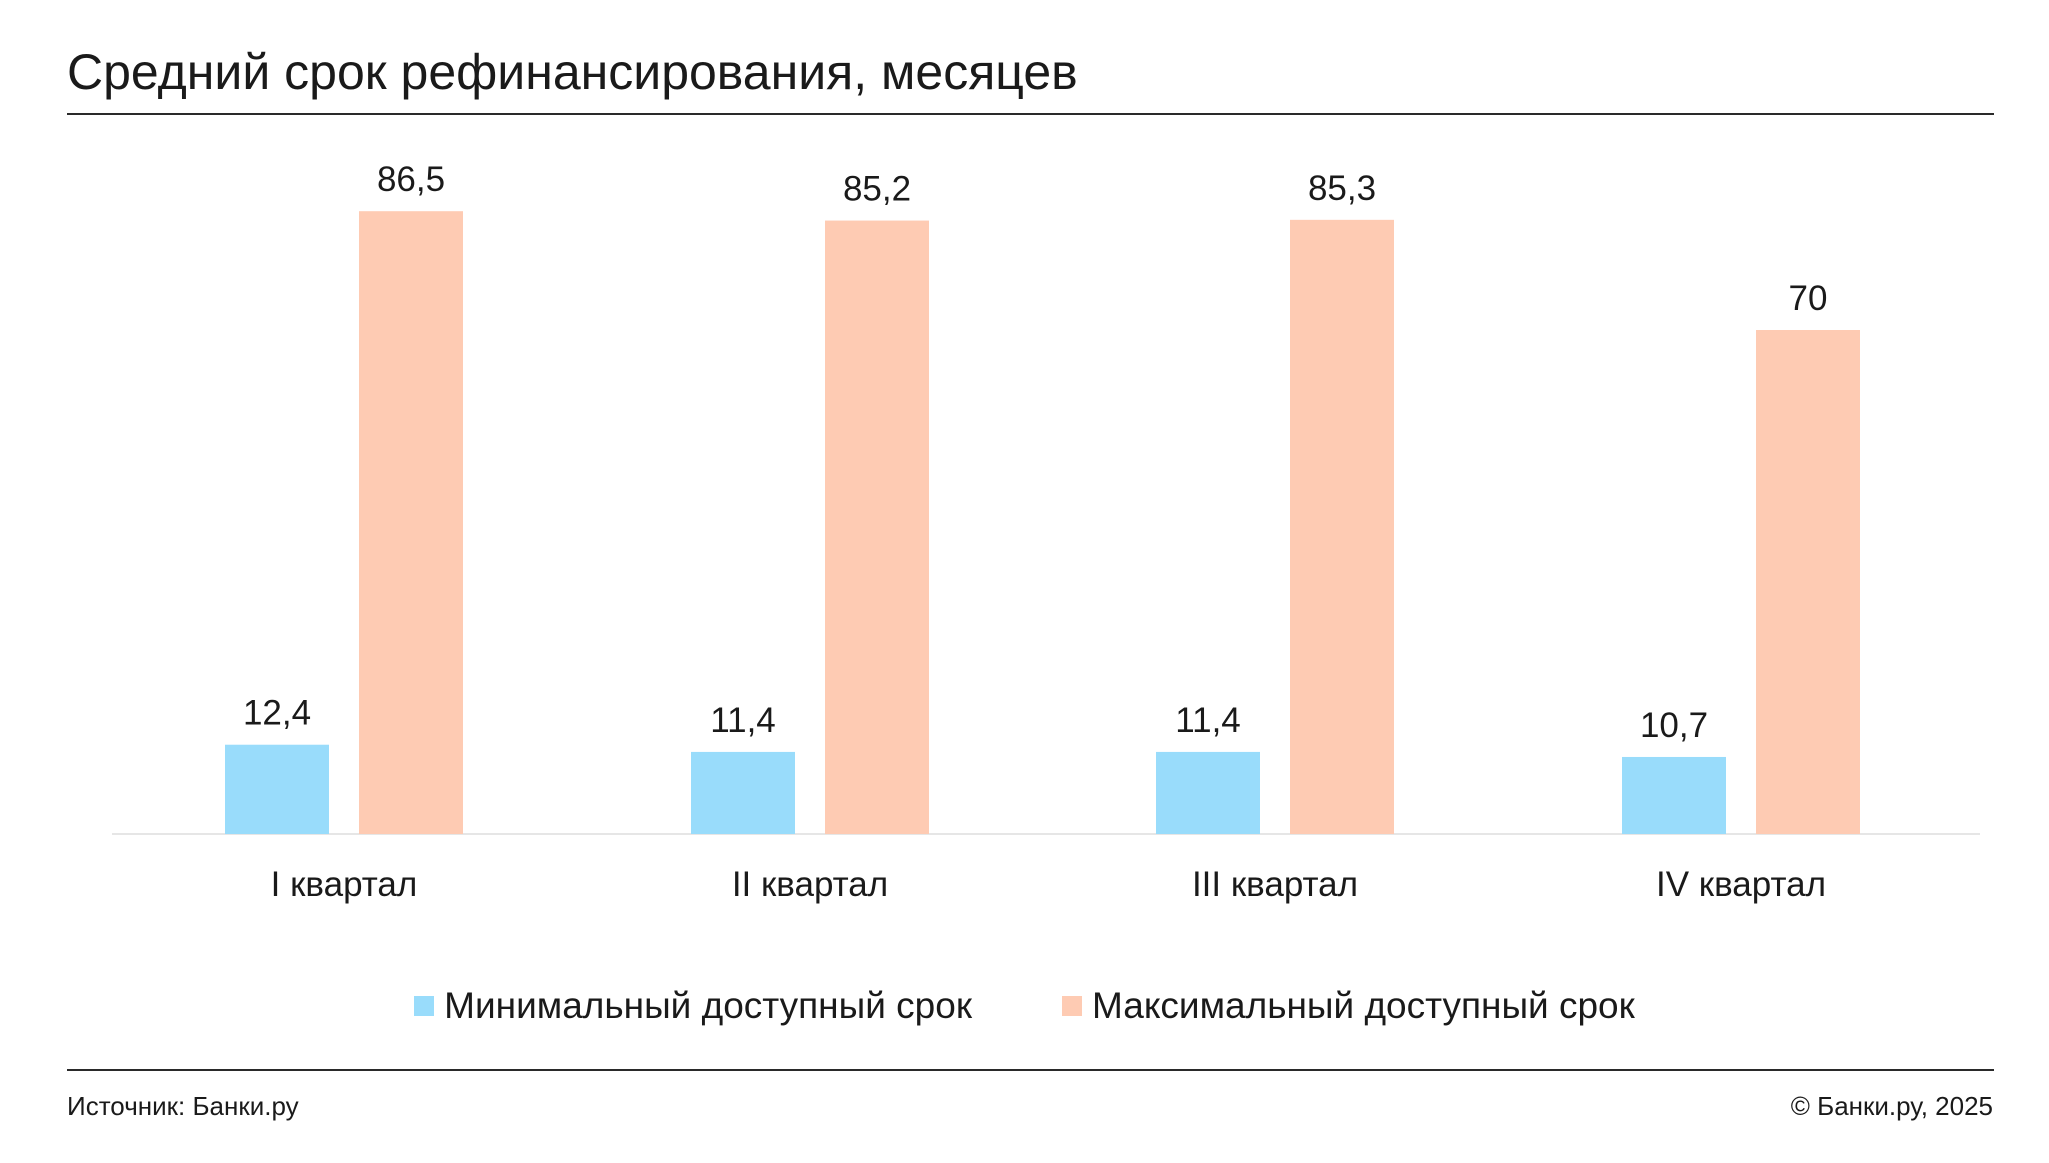 Image resolution: width=2049 pixels, height=1163 pixels. Describe the element at coordinates (1072, 1006) in the screenshot. I see `legend-swatch-max` at that location.